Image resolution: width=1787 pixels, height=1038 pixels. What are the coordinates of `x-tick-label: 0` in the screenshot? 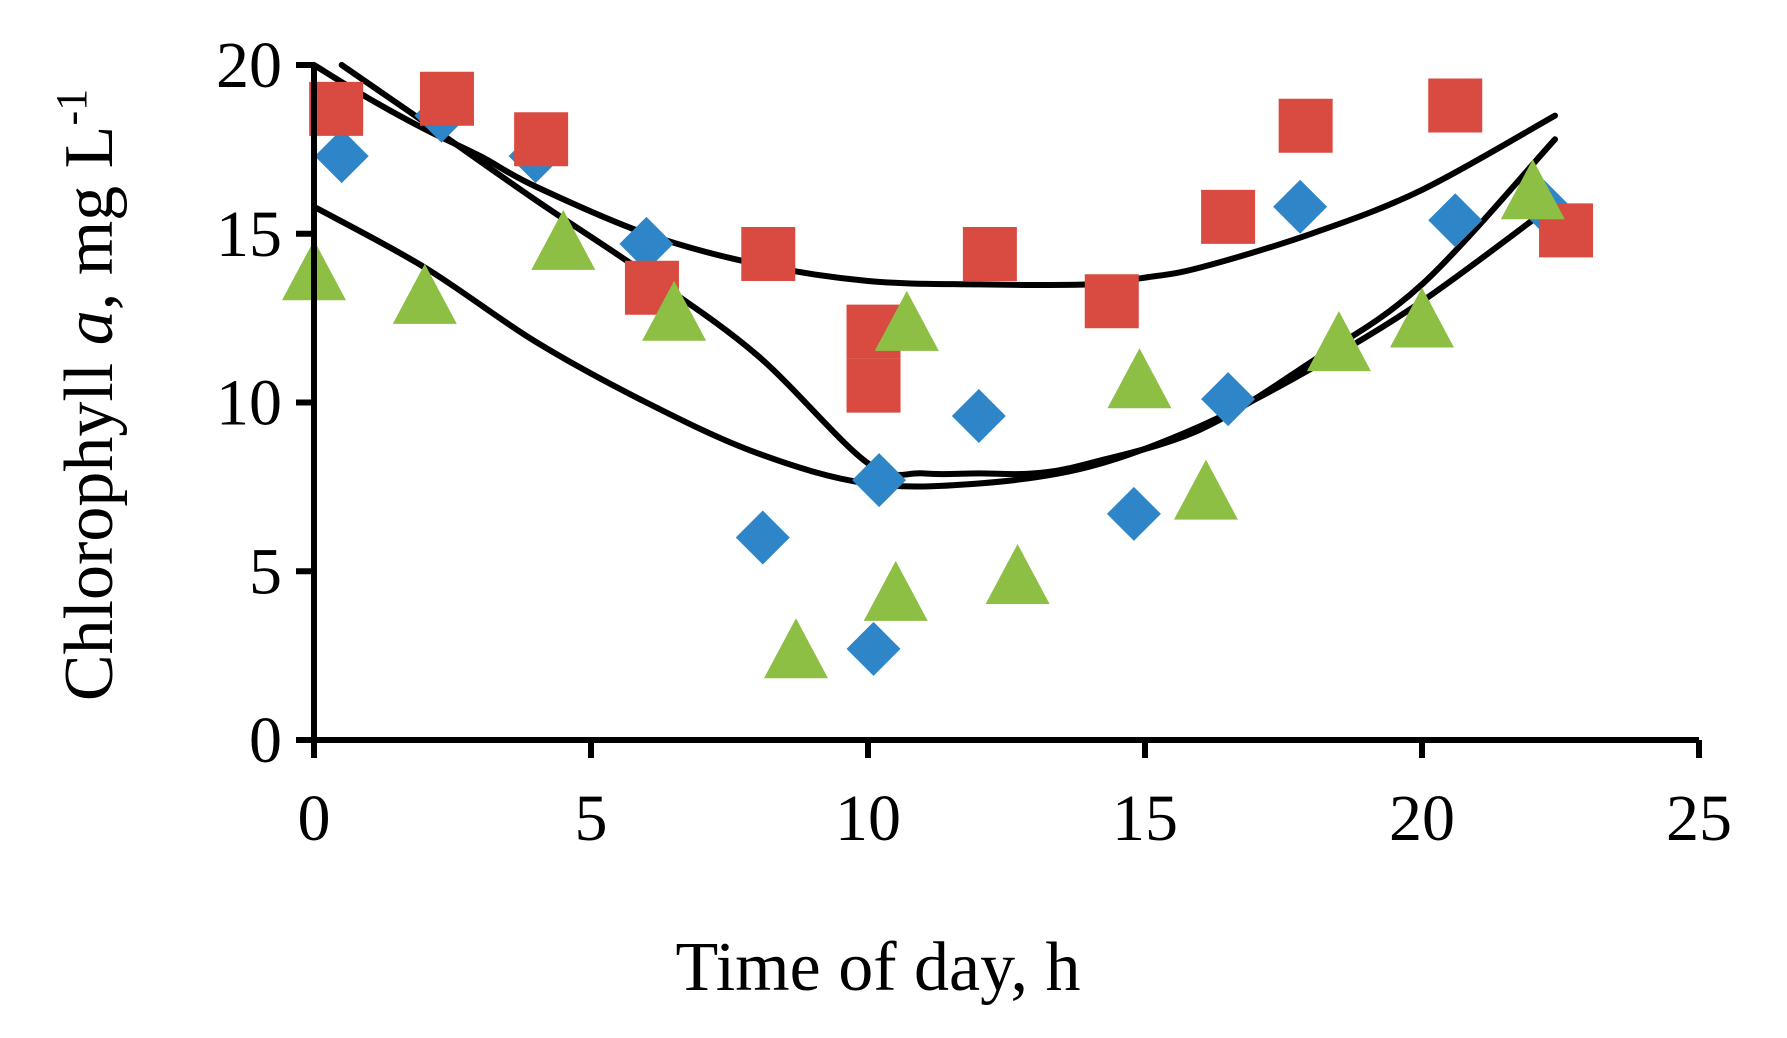 It's located at (314, 818).